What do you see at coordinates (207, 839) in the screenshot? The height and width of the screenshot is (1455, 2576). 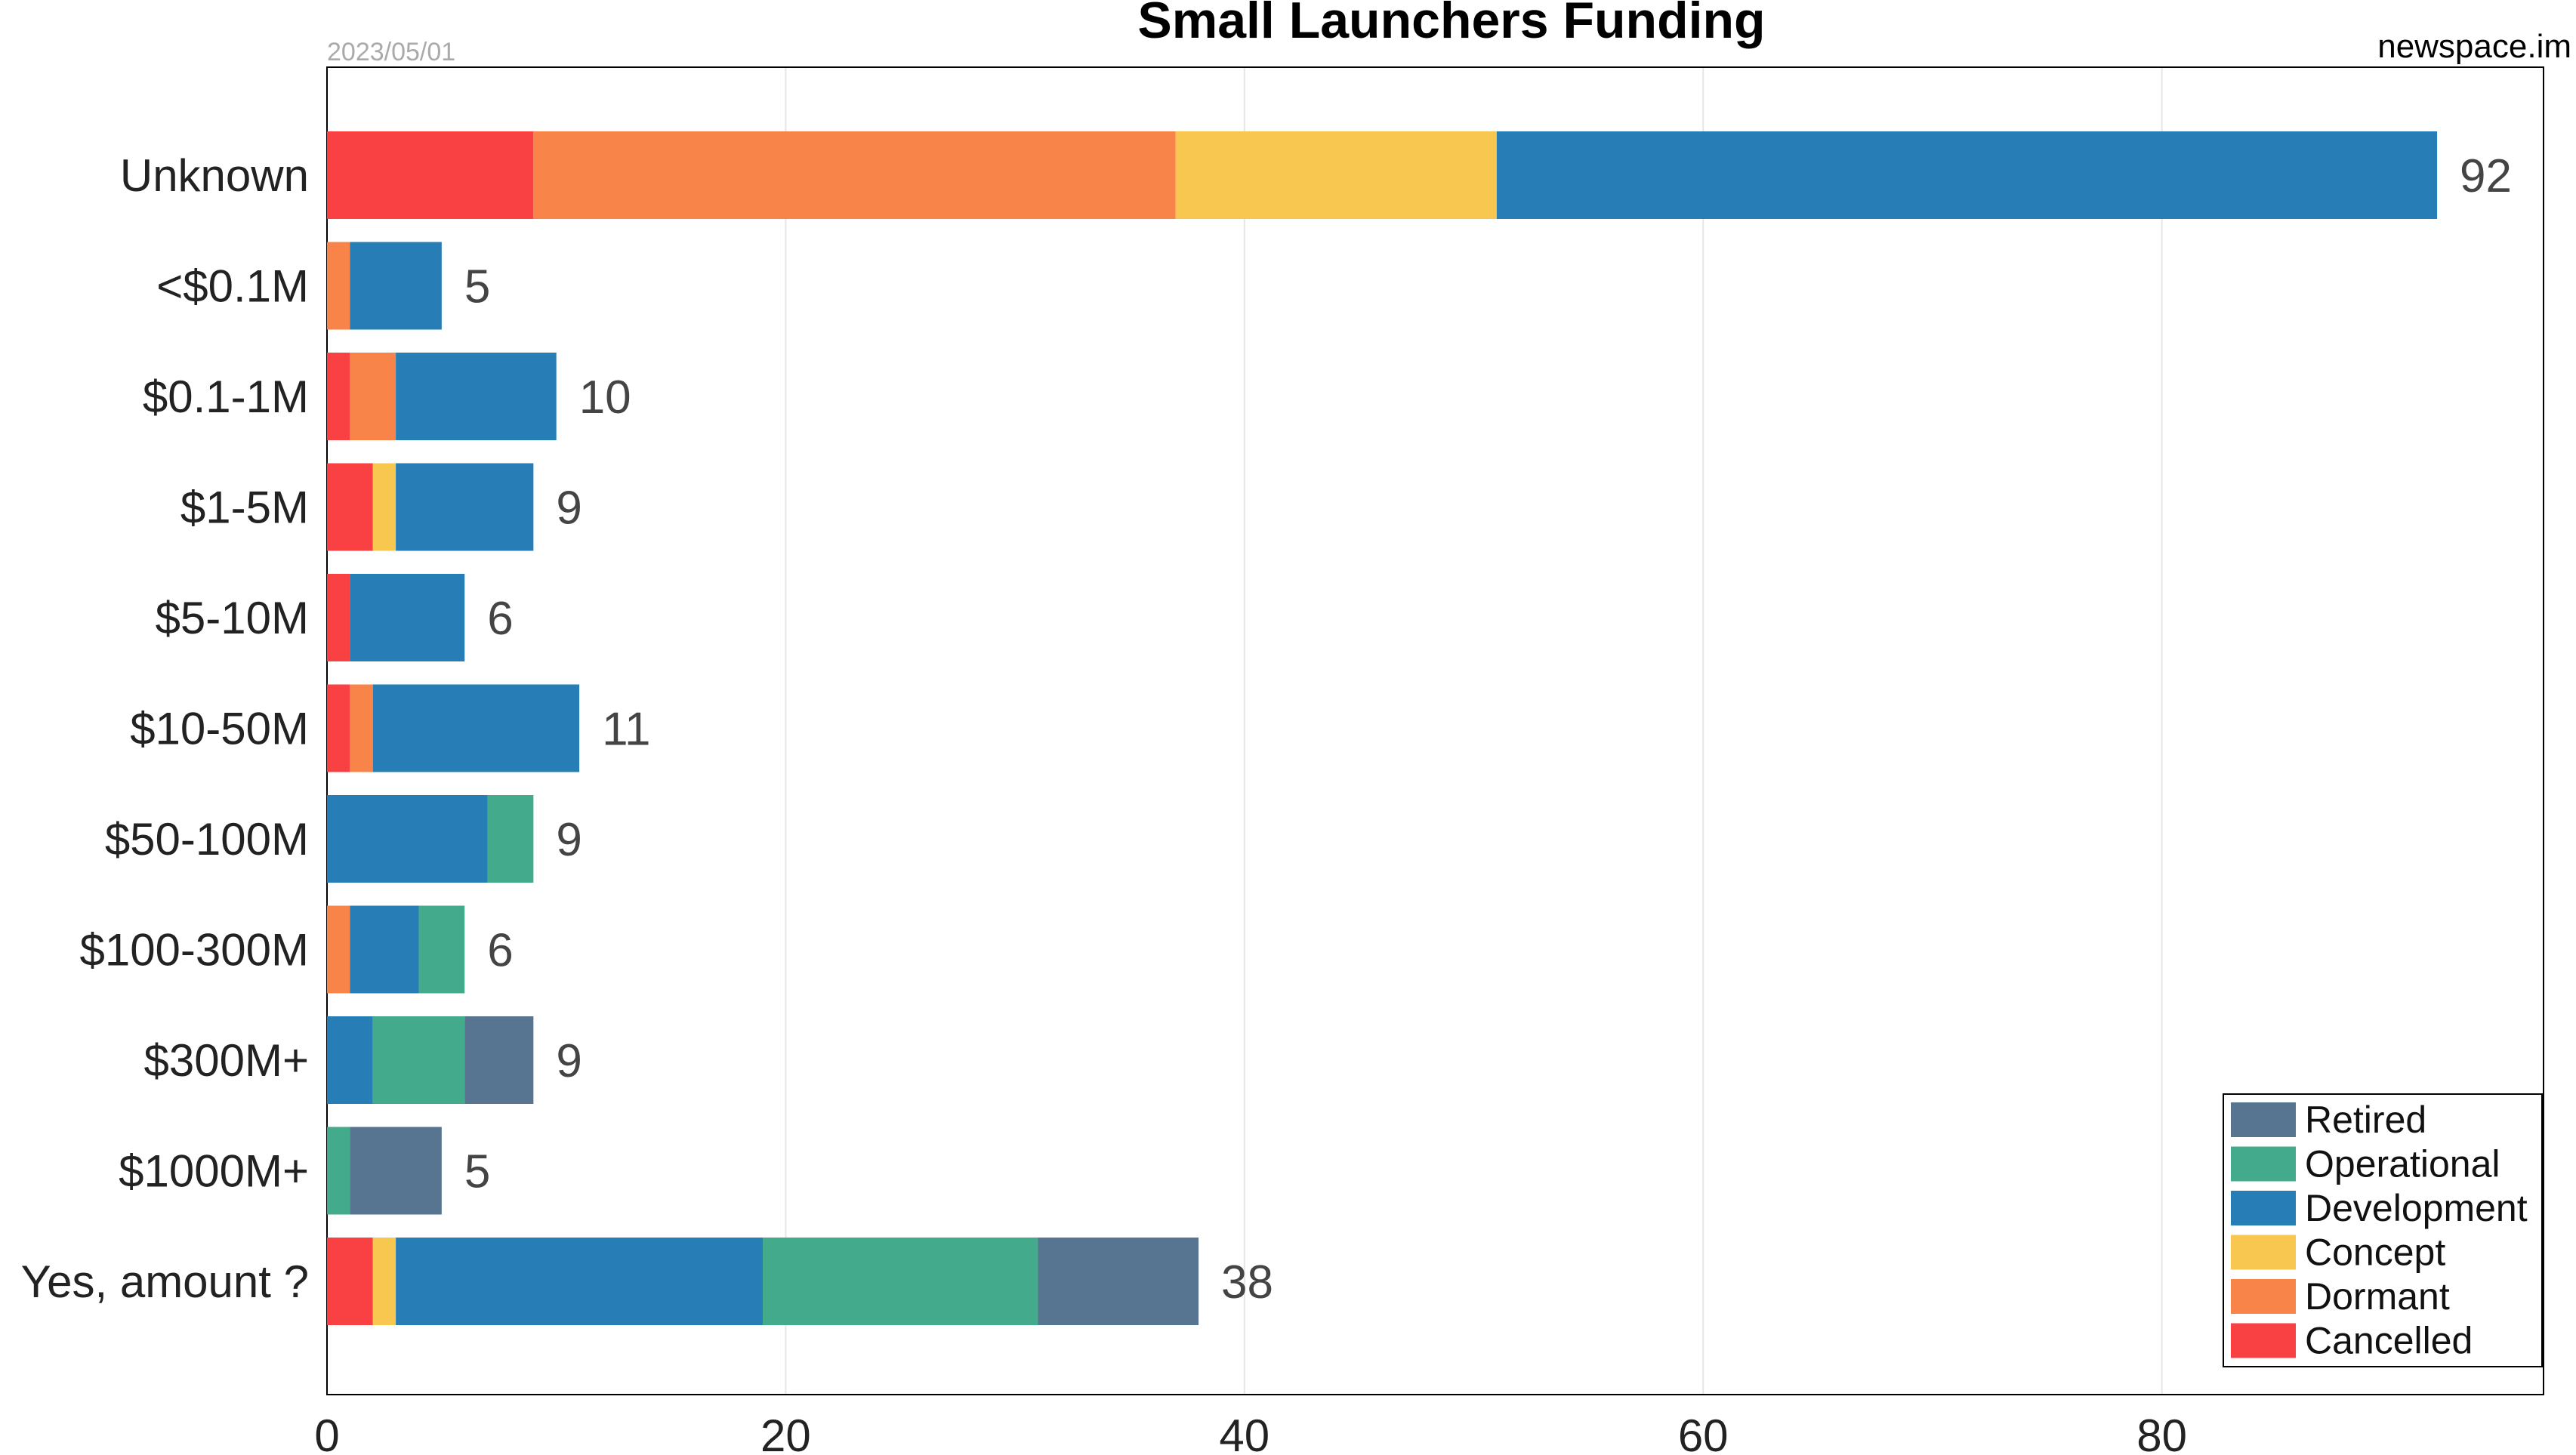 I see `category-label: $50-100M` at bounding box center [207, 839].